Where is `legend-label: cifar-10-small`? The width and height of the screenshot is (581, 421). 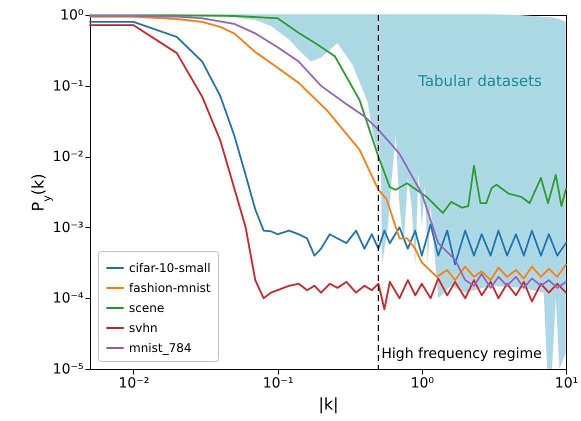
legend-label: cifar-10-small is located at coordinates (170, 268).